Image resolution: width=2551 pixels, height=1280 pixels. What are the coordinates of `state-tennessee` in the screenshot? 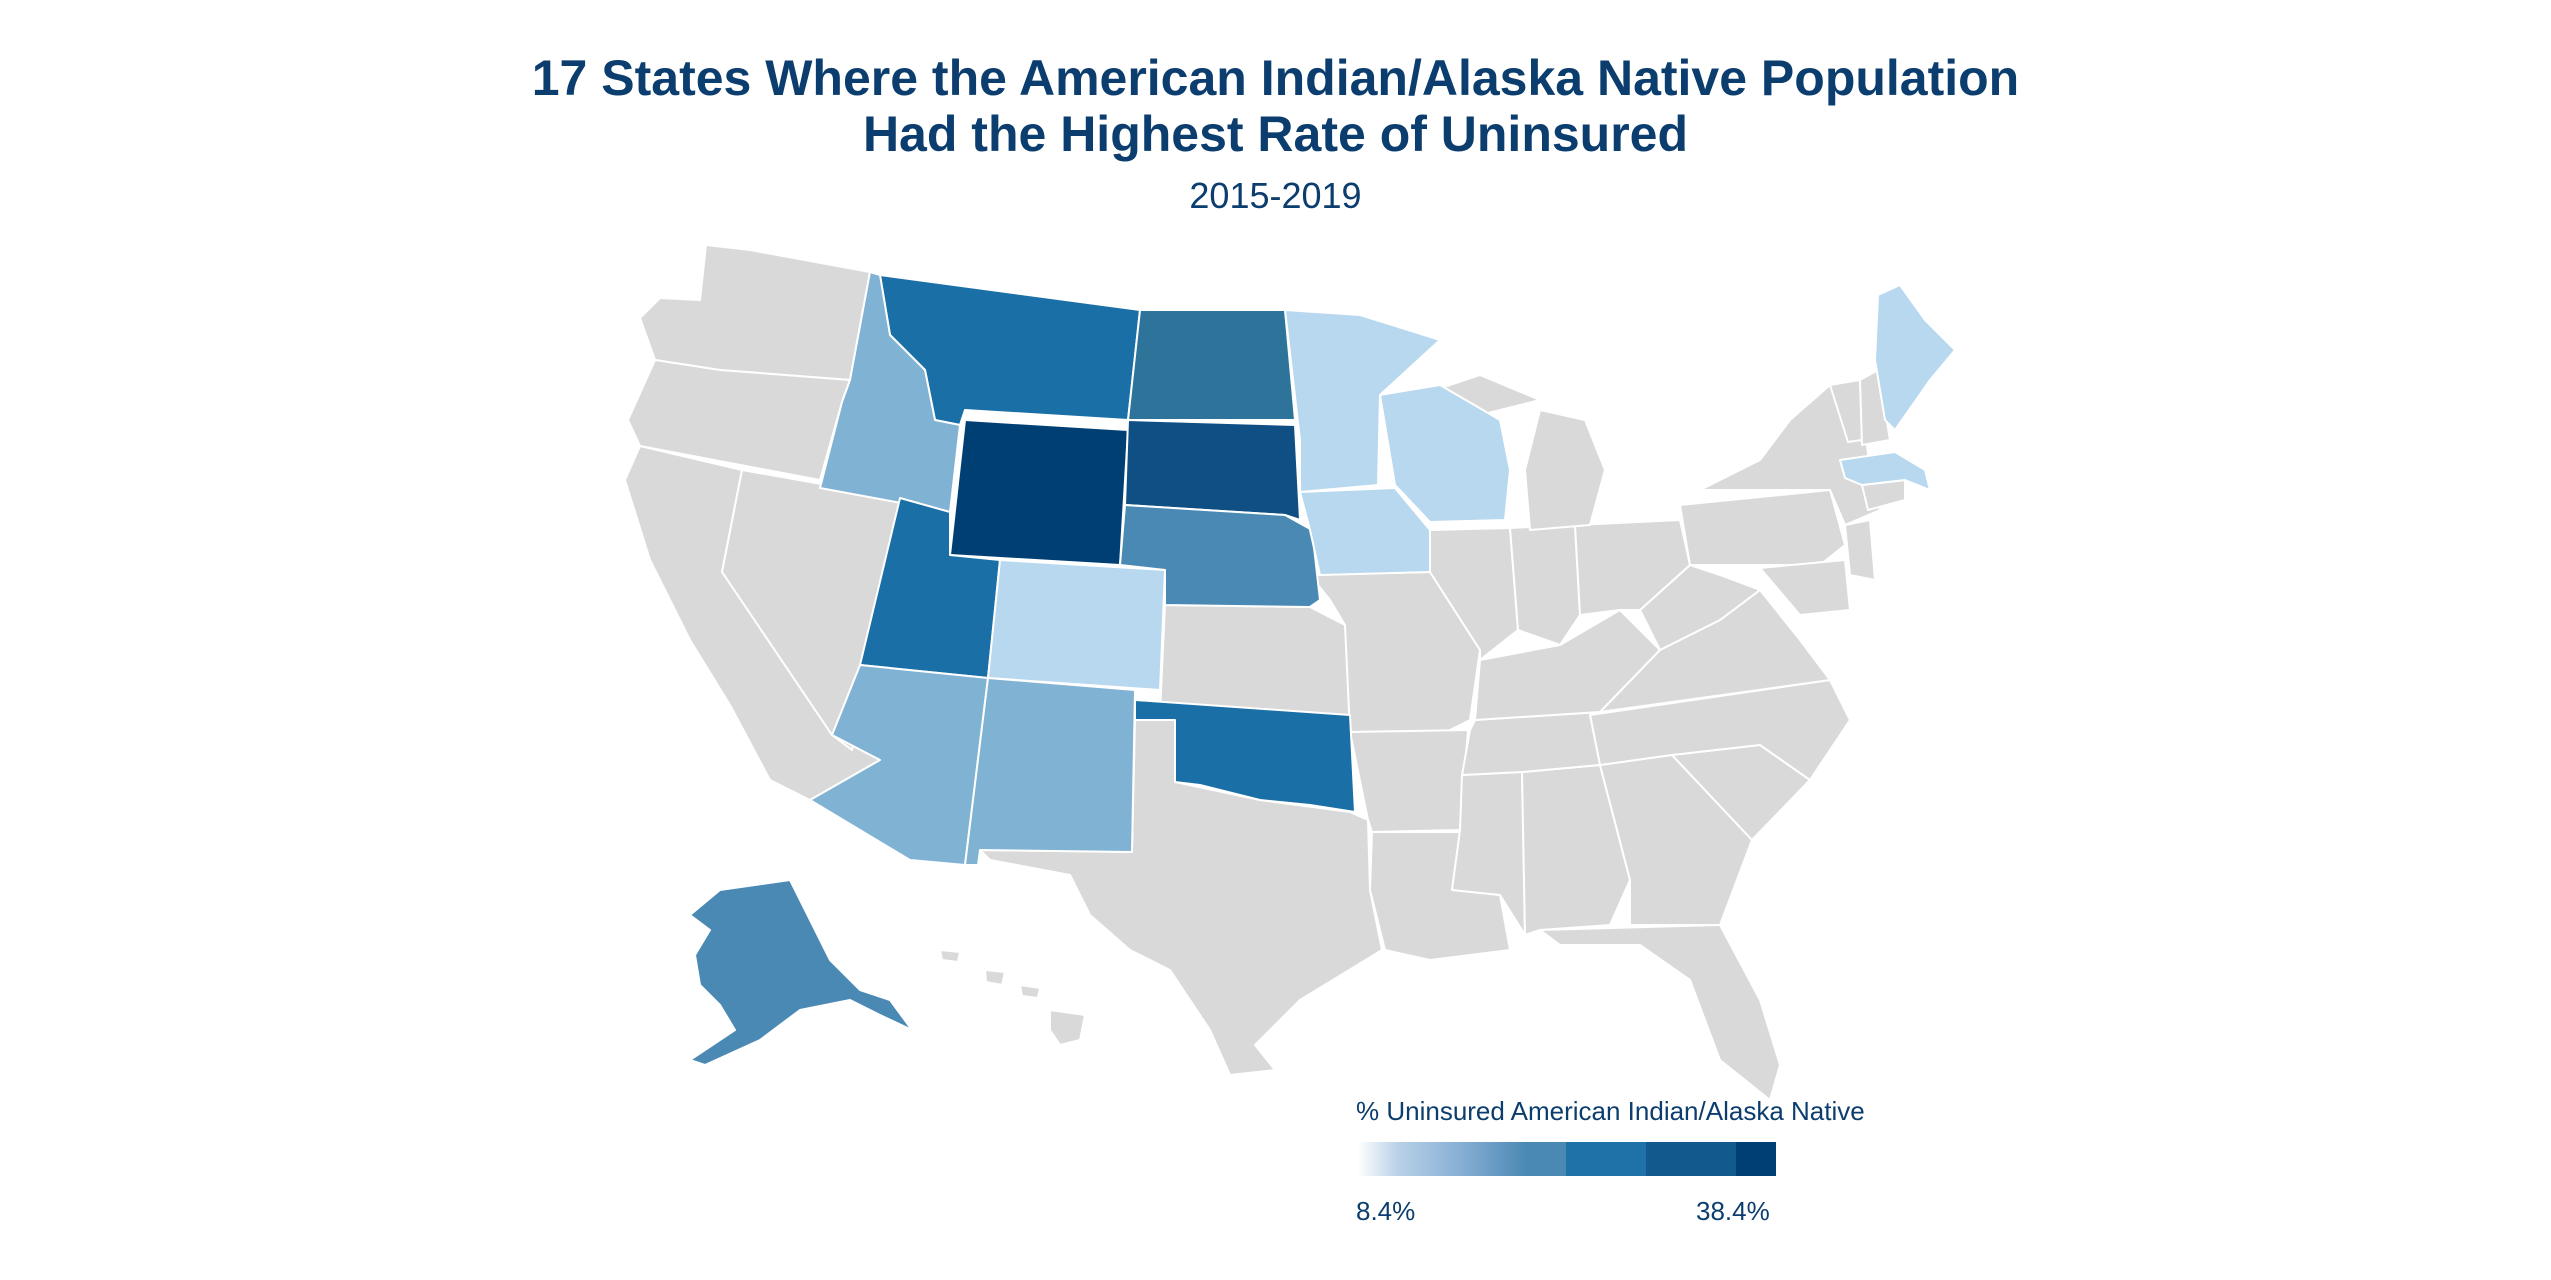 It's located at (1531, 743).